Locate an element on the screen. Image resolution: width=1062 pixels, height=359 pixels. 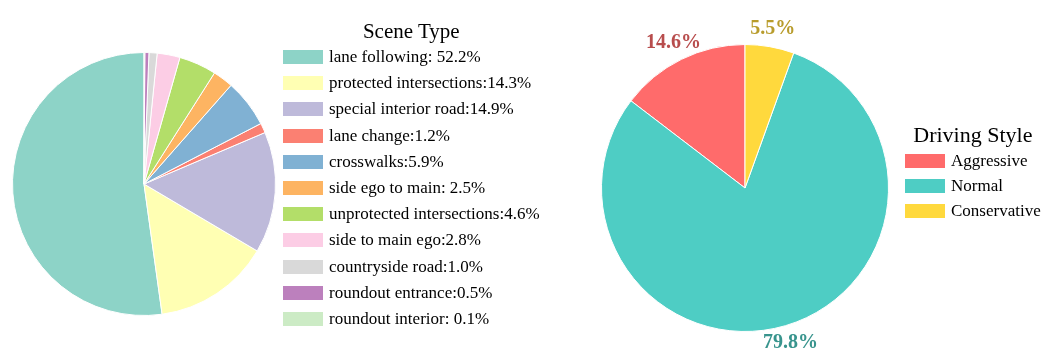
data-label: 14.6% is located at coordinates (673, 41).